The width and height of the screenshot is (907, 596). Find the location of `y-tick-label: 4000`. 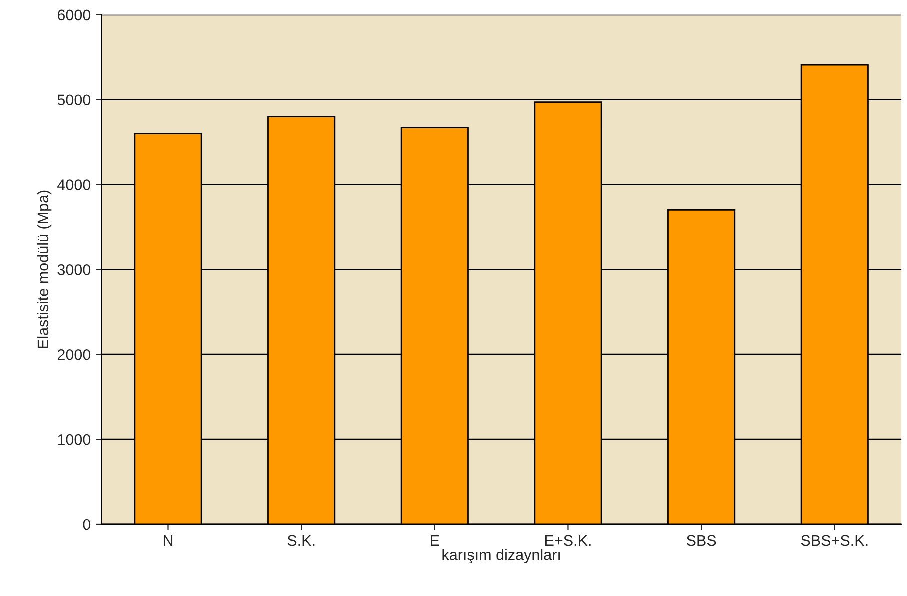

y-tick-label: 4000 is located at coordinates (74, 185).